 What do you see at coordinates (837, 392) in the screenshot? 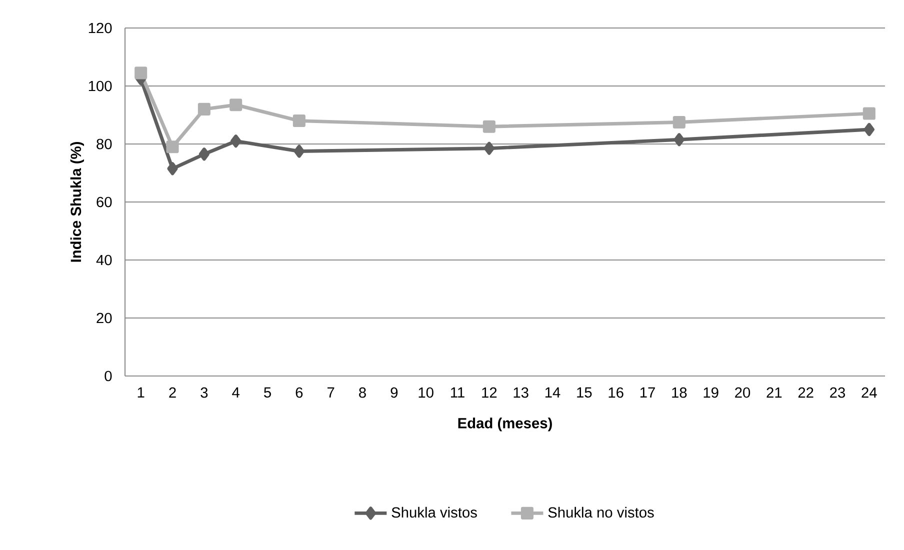
I see `x-tick-label: 23` at bounding box center [837, 392].